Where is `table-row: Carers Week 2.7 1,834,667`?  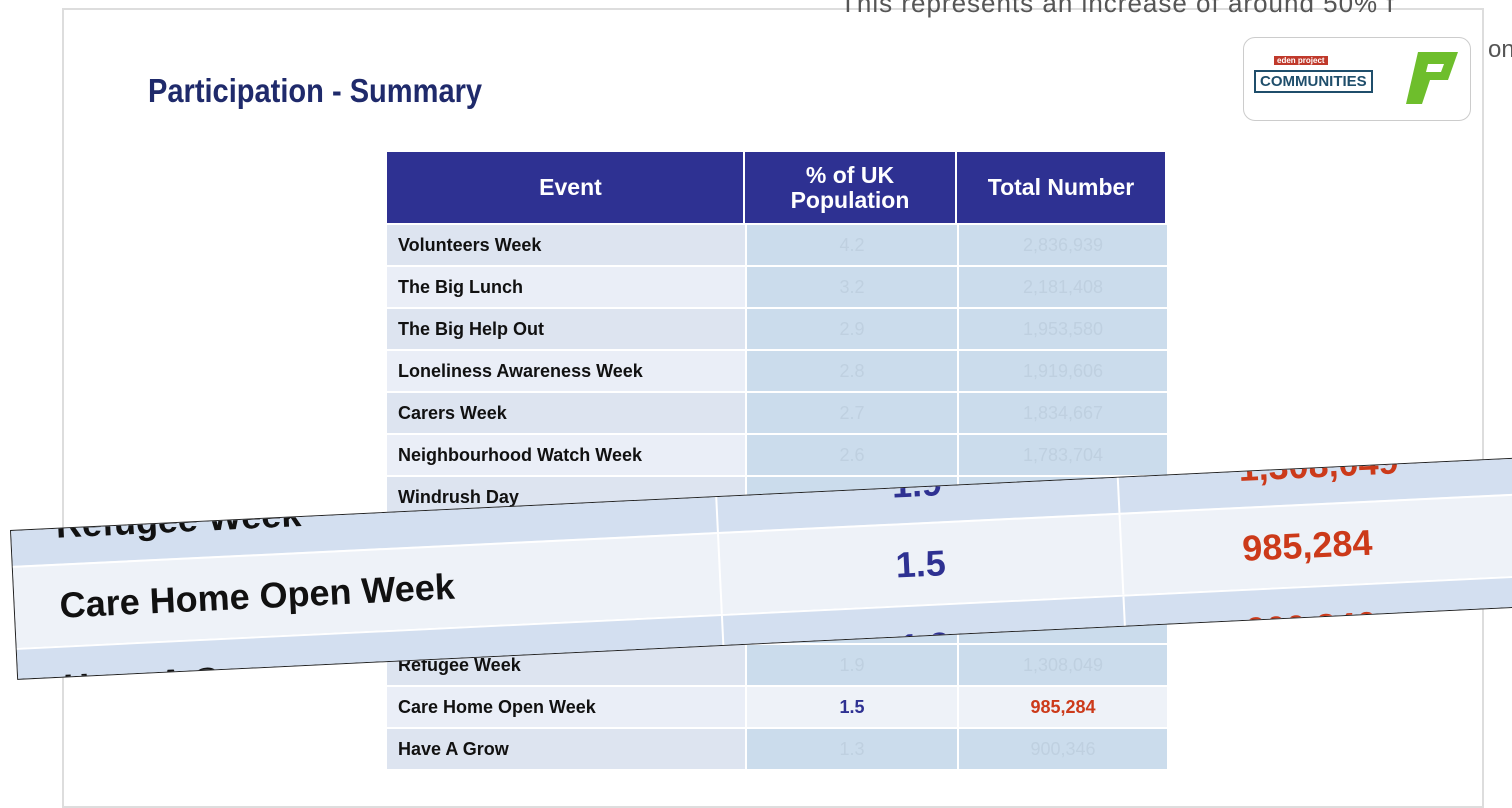
table-row: Carers Week 2.7 1,834,667 is located at coordinates (777, 412).